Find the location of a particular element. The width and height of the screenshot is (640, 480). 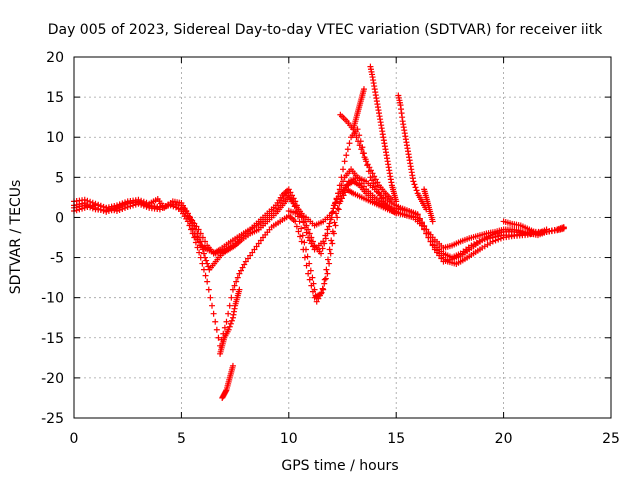

y-axis-title: SDTVAR / TECUs is located at coordinates (16, 237).